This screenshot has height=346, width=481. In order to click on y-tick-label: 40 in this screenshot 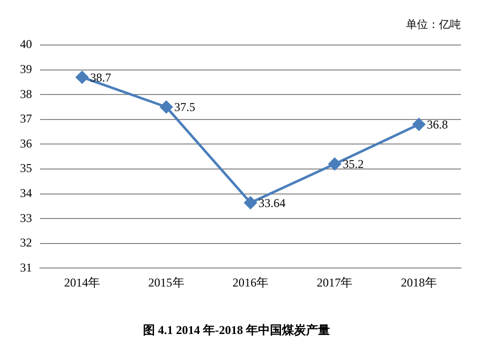, I will do `click(26, 44)`.